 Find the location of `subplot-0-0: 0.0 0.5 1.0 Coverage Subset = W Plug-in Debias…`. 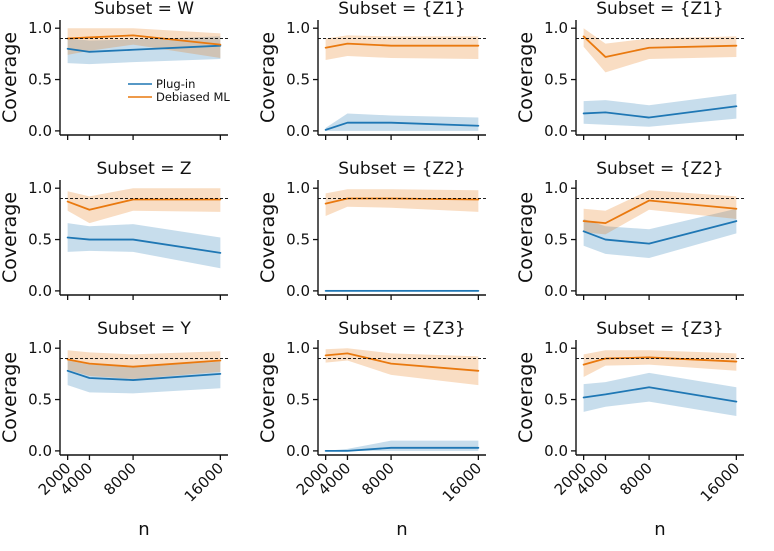

subplot-0-0: 0.0 0.5 1.0 Coverage Subset = W Plug-in Debias… is located at coordinates (129, 80).